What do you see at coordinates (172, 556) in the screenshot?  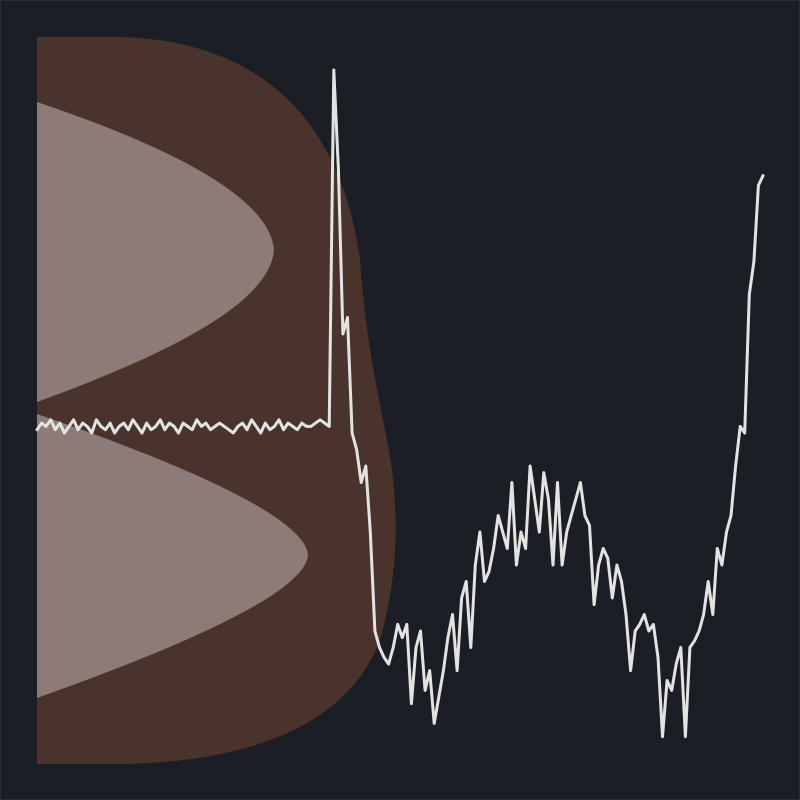 I see `lower-inner-lobe` at bounding box center [172, 556].